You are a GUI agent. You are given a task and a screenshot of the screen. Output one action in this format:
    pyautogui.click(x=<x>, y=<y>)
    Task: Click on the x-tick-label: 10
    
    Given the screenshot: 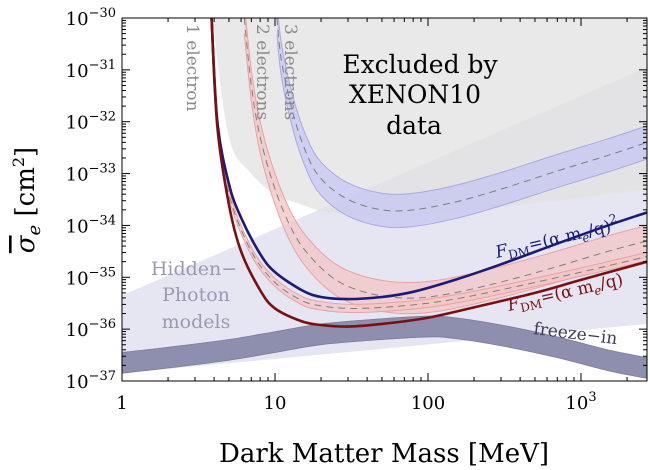 What is the action you would take?
    pyautogui.click(x=275, y=403)
    